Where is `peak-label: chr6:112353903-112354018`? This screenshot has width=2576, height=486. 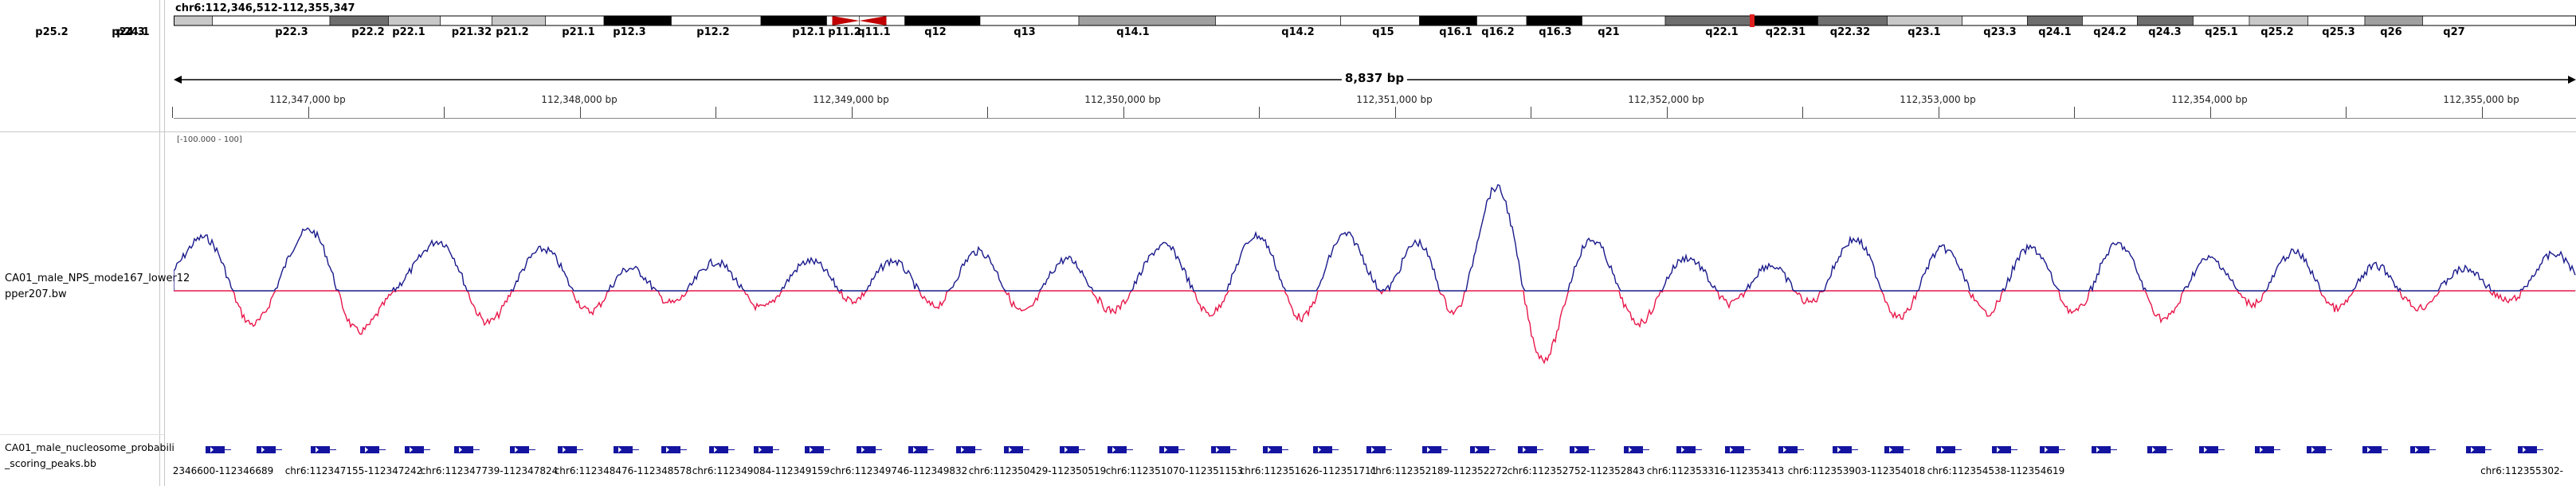 peak-label: chr6:112353903-112354018 is located at coordinates (1857, 470).